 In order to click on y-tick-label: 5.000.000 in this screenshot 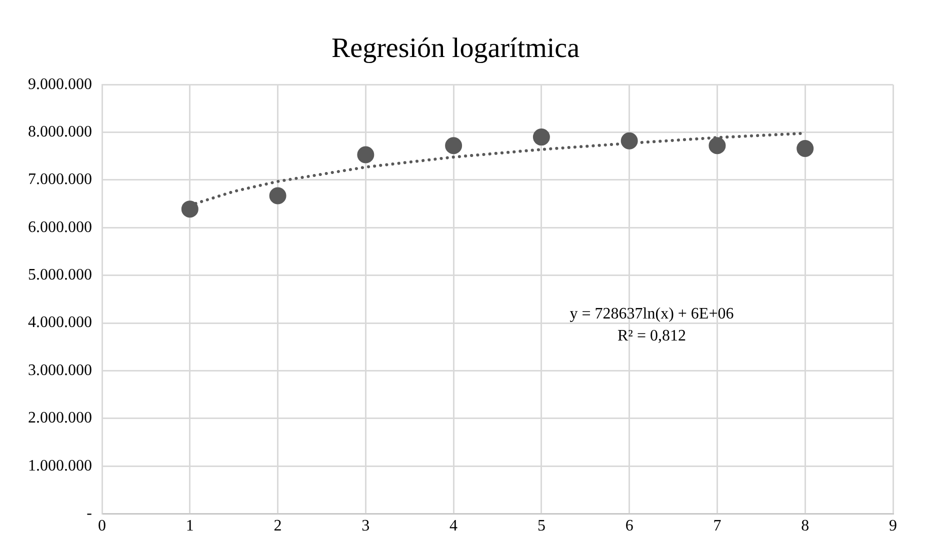, I will do `click(60, 275)`.